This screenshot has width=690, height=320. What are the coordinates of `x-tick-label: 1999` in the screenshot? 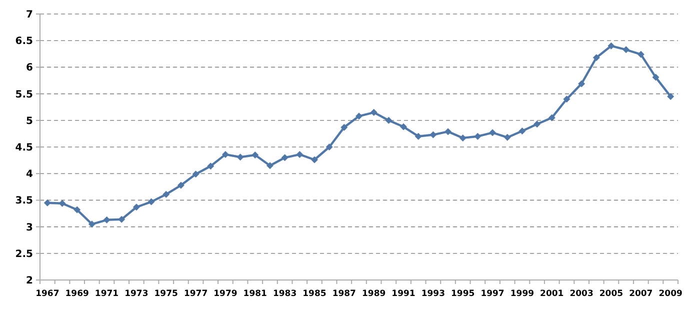 It's located at (522, 294).